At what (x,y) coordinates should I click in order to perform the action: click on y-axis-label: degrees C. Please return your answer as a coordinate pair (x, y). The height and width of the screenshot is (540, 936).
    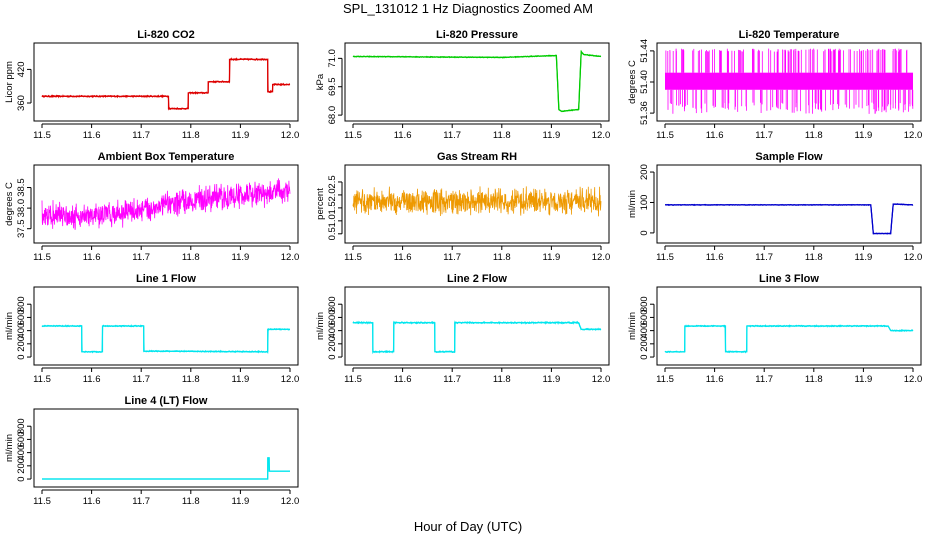
    Looking at the image, I should click on (632, 82).